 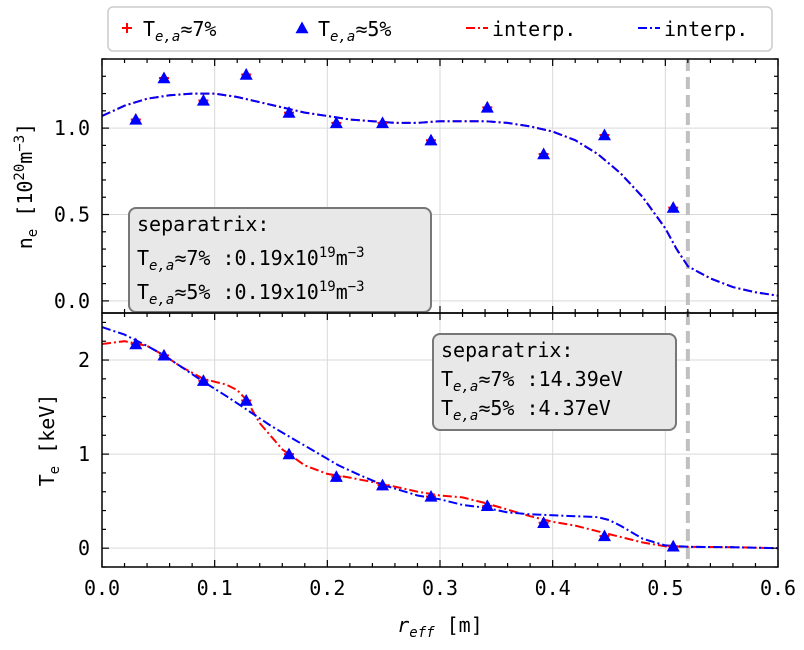 I want to click on annotation-line: Te,a≈5% :4.37eV, so click(x=526, y=410).